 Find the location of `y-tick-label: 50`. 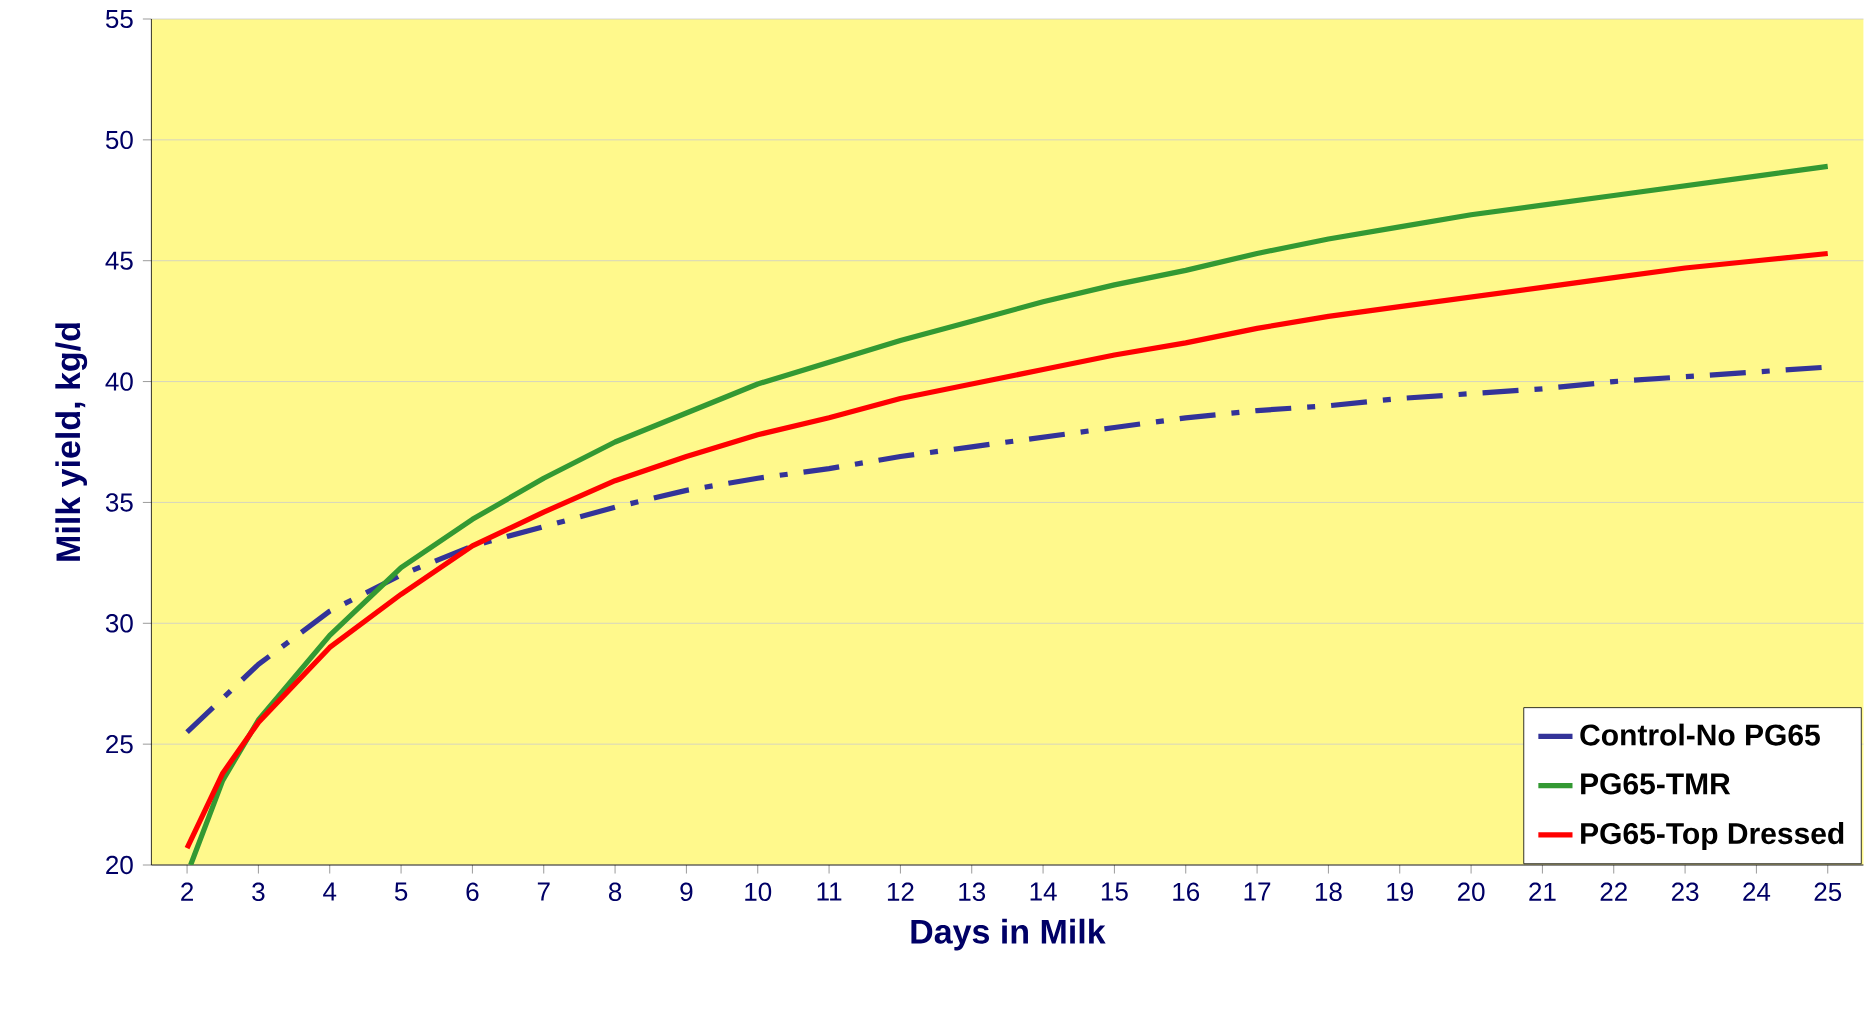

y-tick-label: 50 is located at coordinates (119, 140).